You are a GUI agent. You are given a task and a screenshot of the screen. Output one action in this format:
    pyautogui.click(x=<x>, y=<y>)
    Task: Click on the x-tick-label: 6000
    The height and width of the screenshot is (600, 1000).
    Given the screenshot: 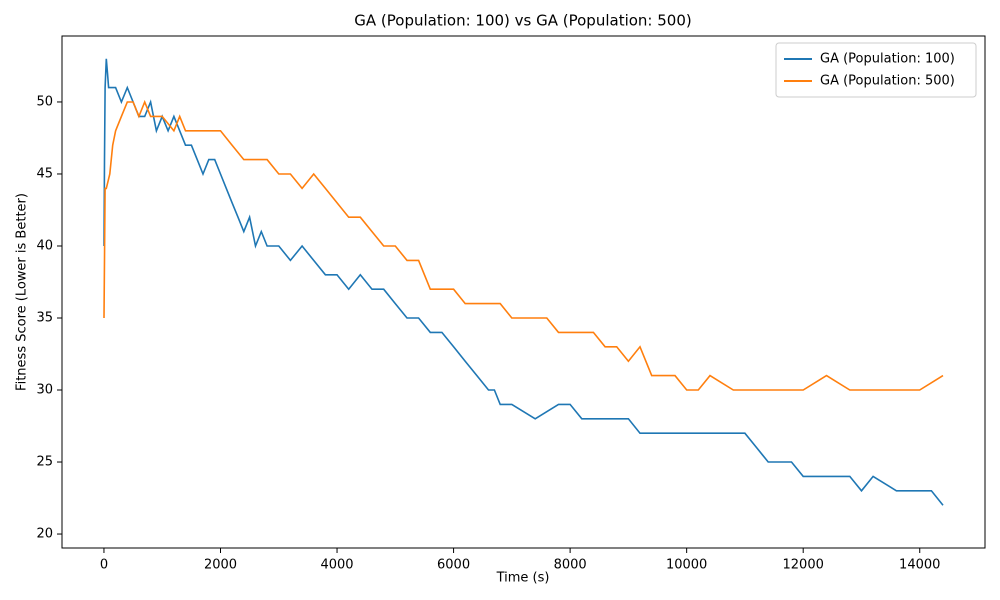 What is the action you would take?
    pyautogui.click(x=453, y=565)
    